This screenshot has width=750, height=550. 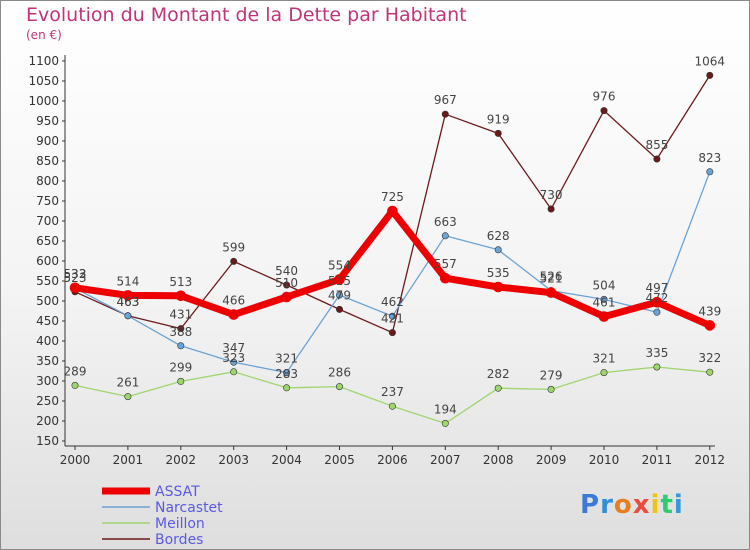 What do you see at coordinates (392, 197) in the screenshot?
I see `data-label-assat: 725` at bounding box center [392, 197].